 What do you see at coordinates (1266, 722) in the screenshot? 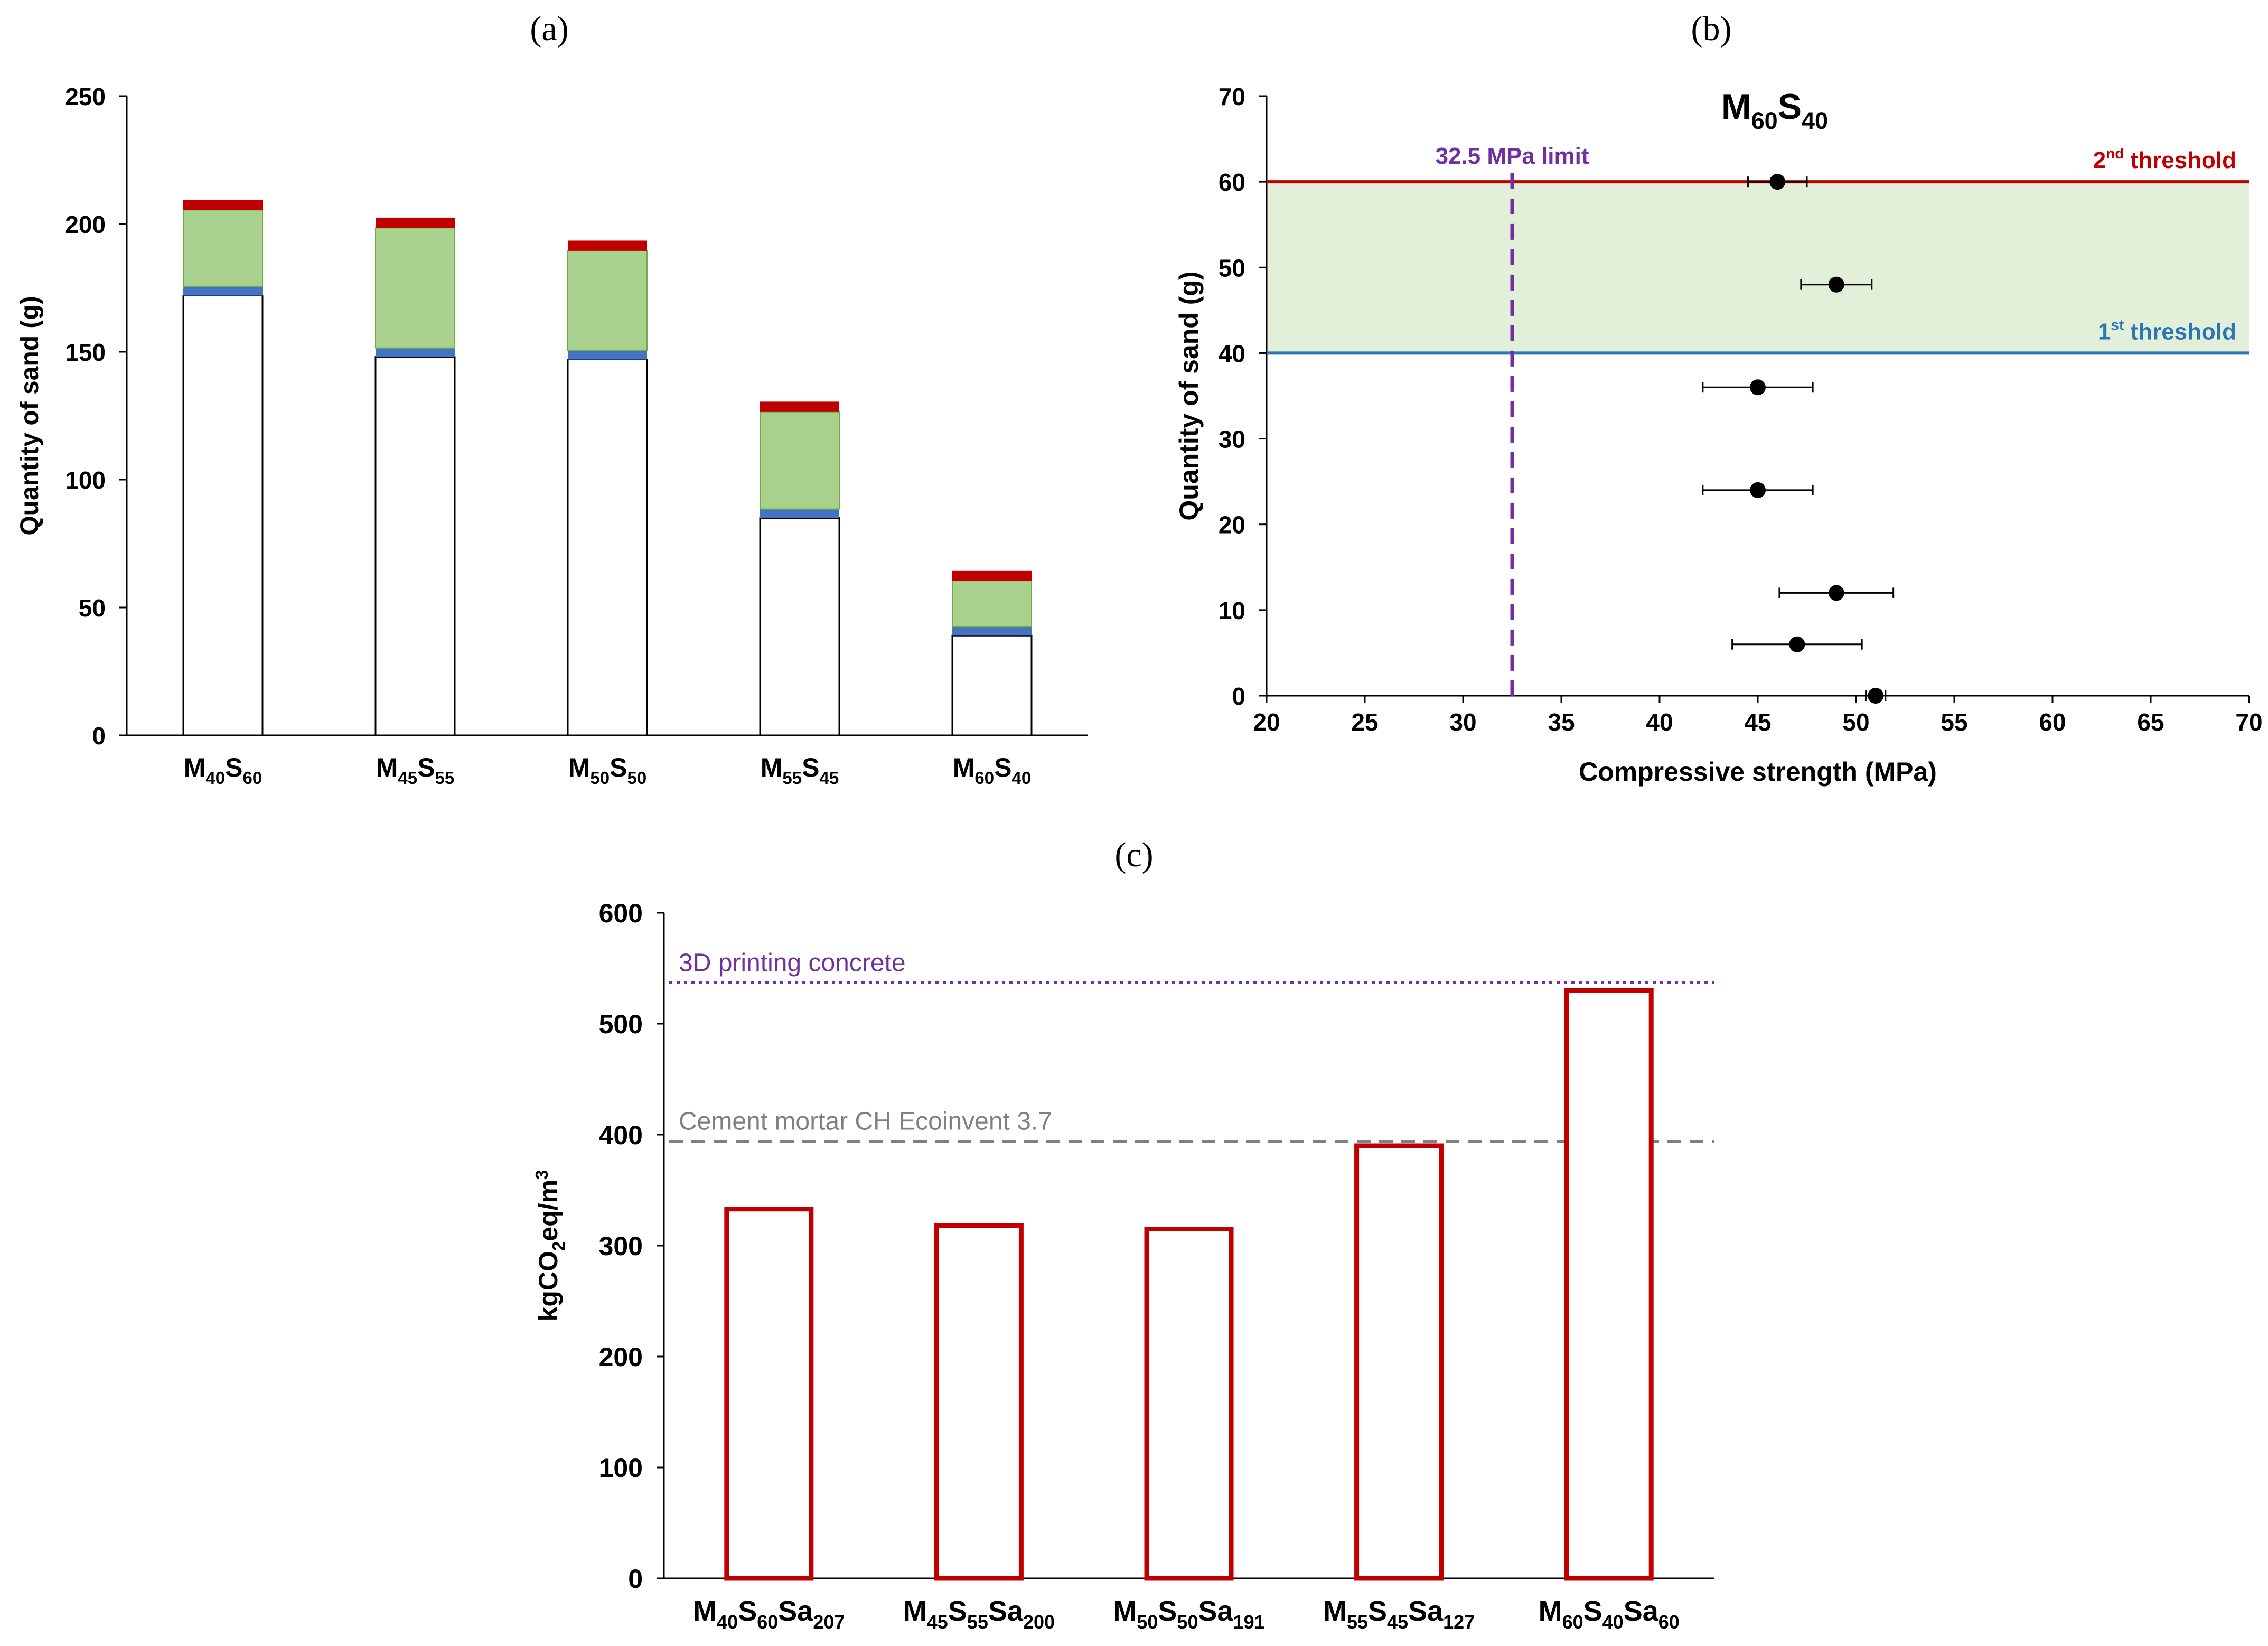
I see `x-tick-label: 20` at bounding box center [1266, 722].